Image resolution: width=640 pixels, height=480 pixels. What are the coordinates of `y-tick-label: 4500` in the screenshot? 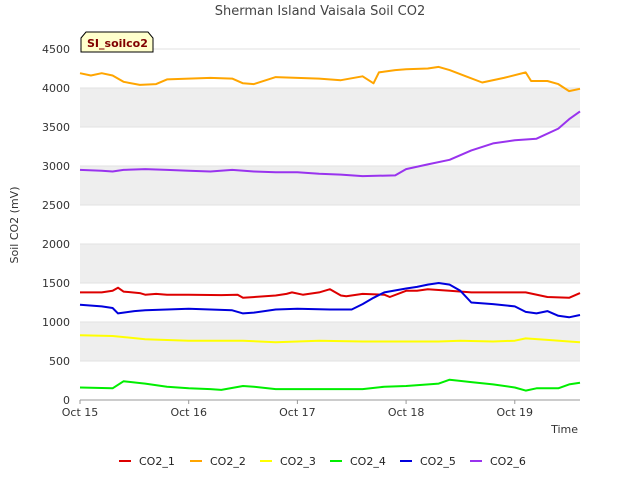 It's located at (56, 49).